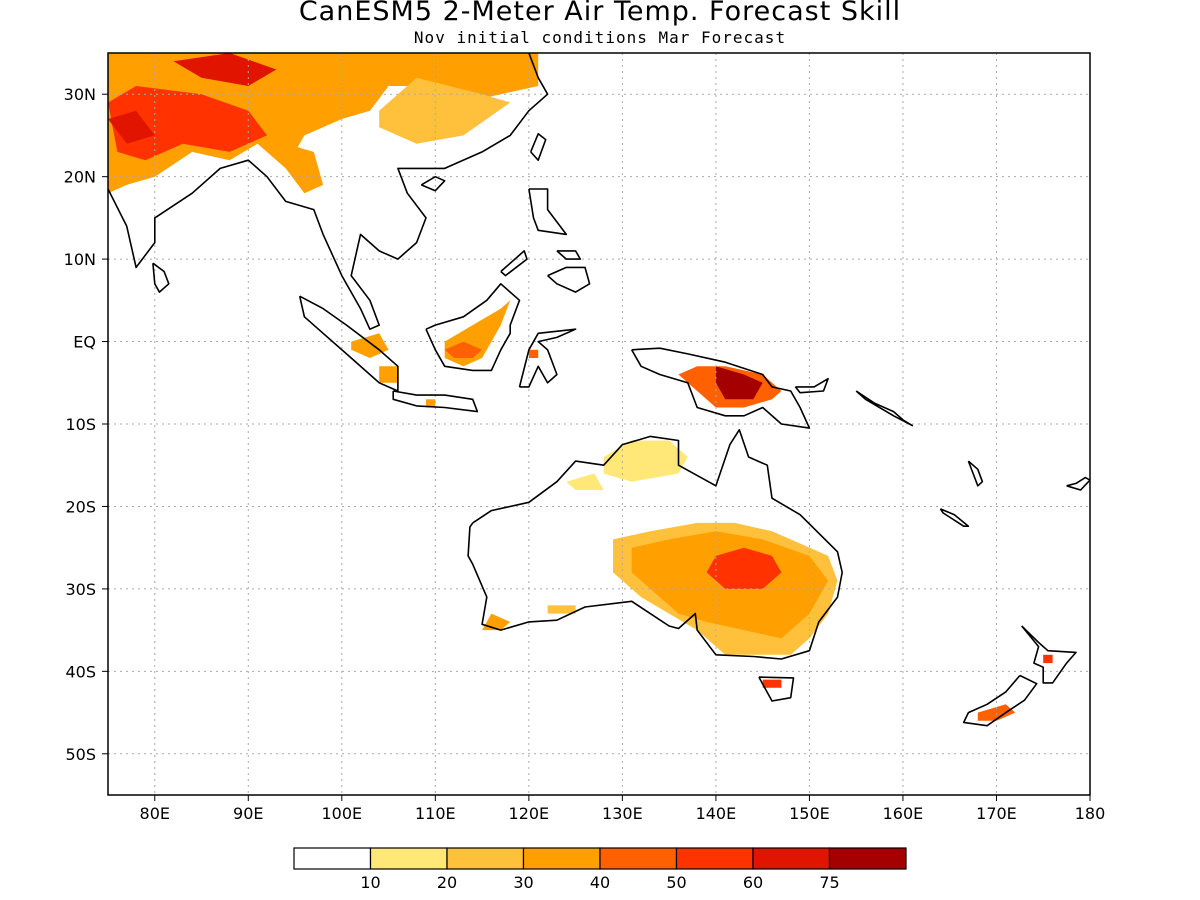 The height and width of the screenshot is (900, 1200). I want to click on coastline-asia-mainland, so click(328, 192).